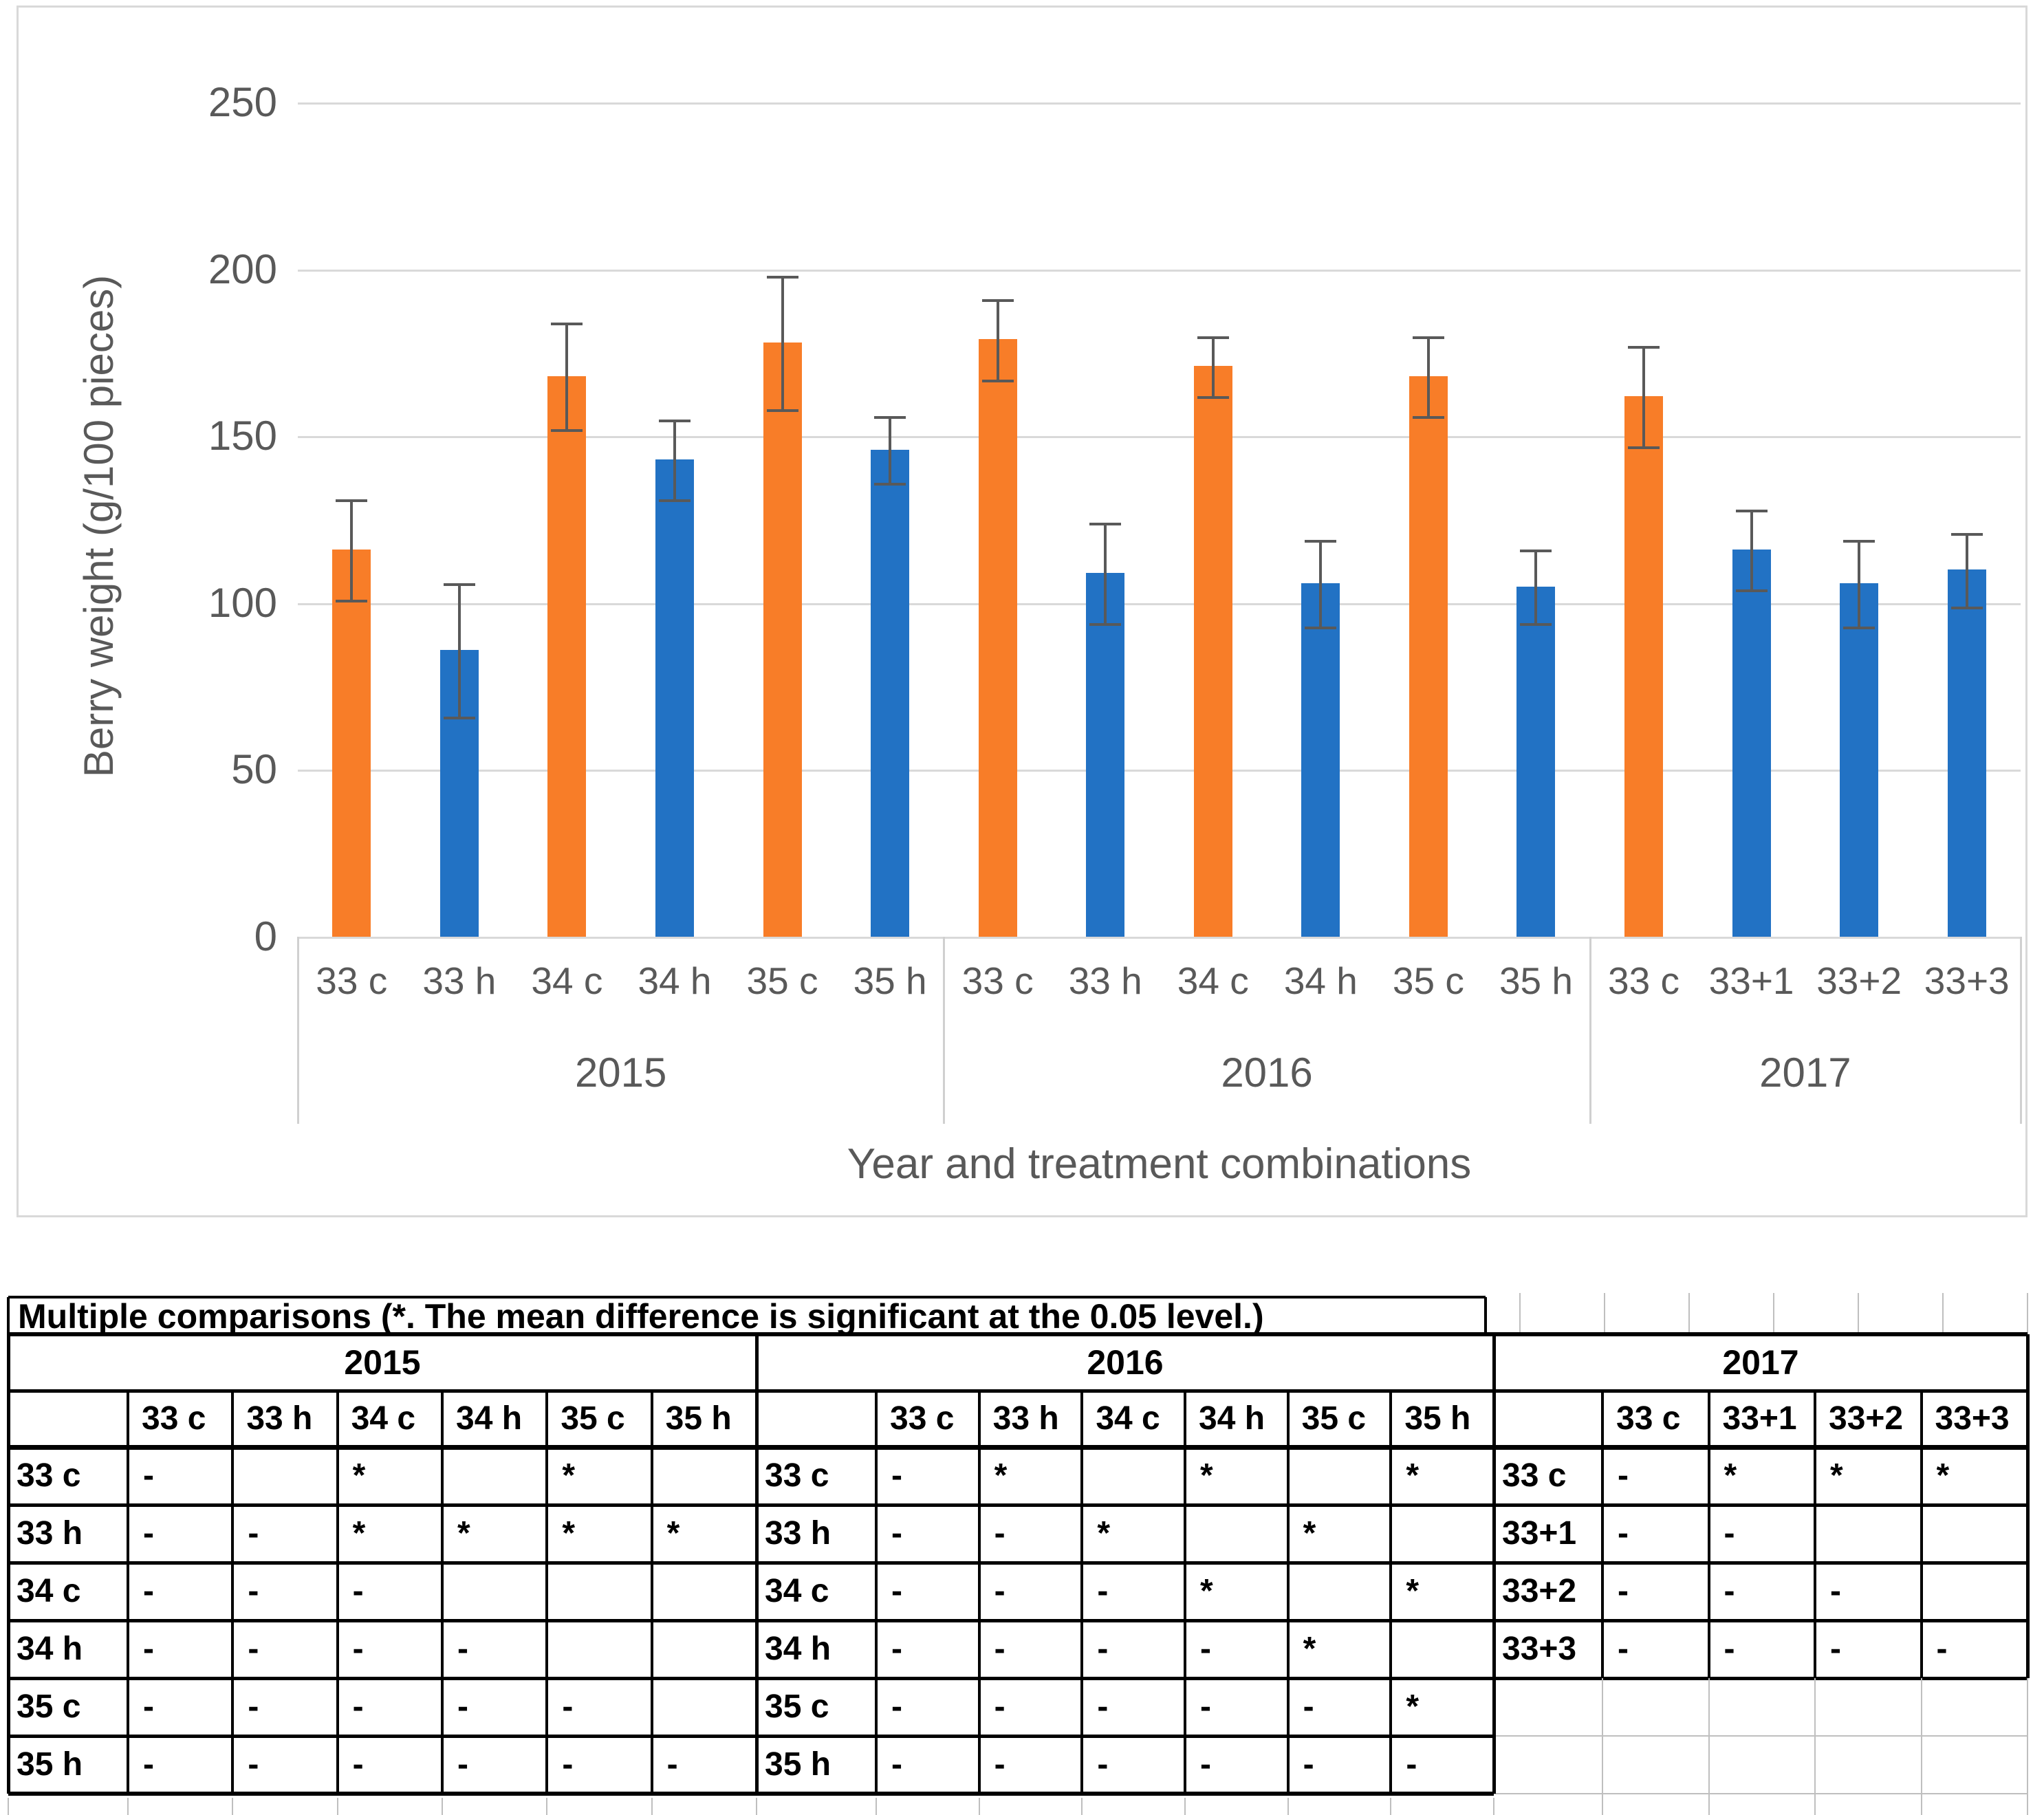 Image resolution: width=2044 pixels, height=1815 pixels. Describe the element at coordinates (1428, 418) in the screenshot. I see `error-bar-2016-35c-cap-bottom` at that location.